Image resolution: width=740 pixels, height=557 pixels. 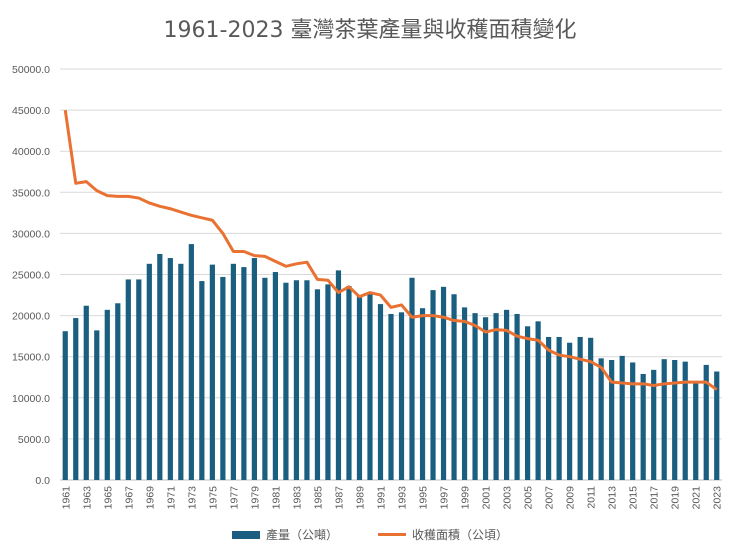 I want to click on bar-2010, so click(x=580, y=408).